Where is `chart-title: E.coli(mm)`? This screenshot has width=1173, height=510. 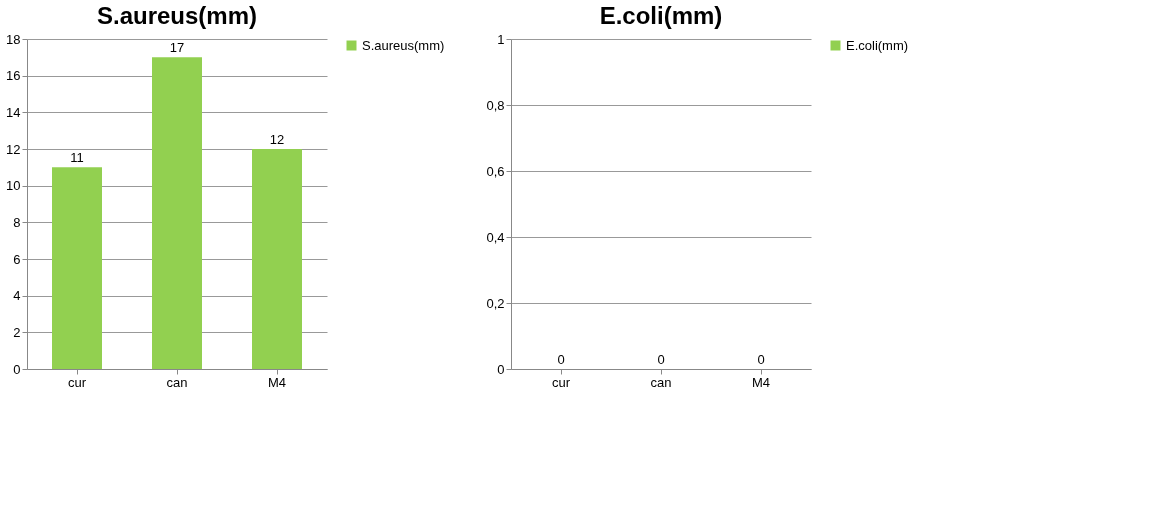
chart-title: E.coli(mm) is located at coordinates (661, 15).